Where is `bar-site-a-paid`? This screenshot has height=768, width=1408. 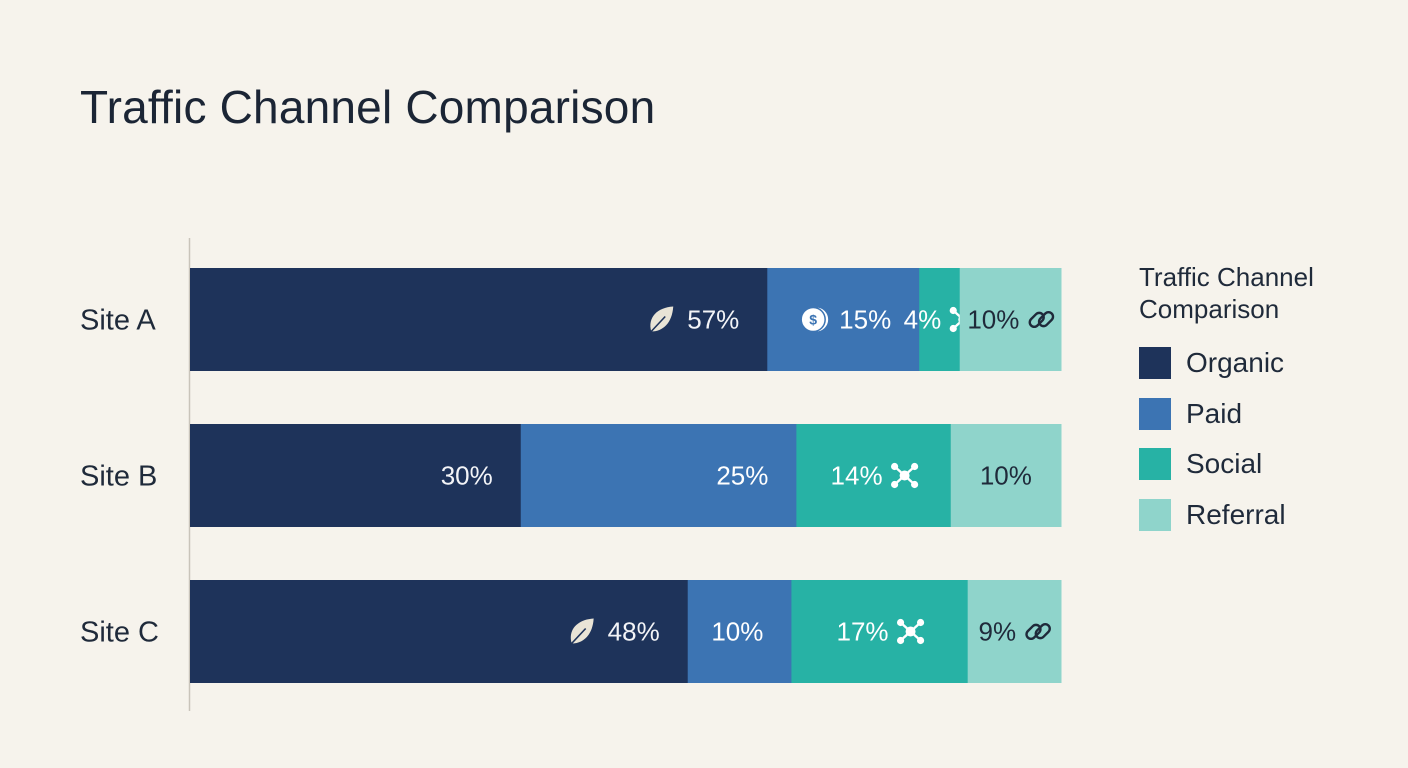
bar-site-a-paid is located at coordinates (843, 319).